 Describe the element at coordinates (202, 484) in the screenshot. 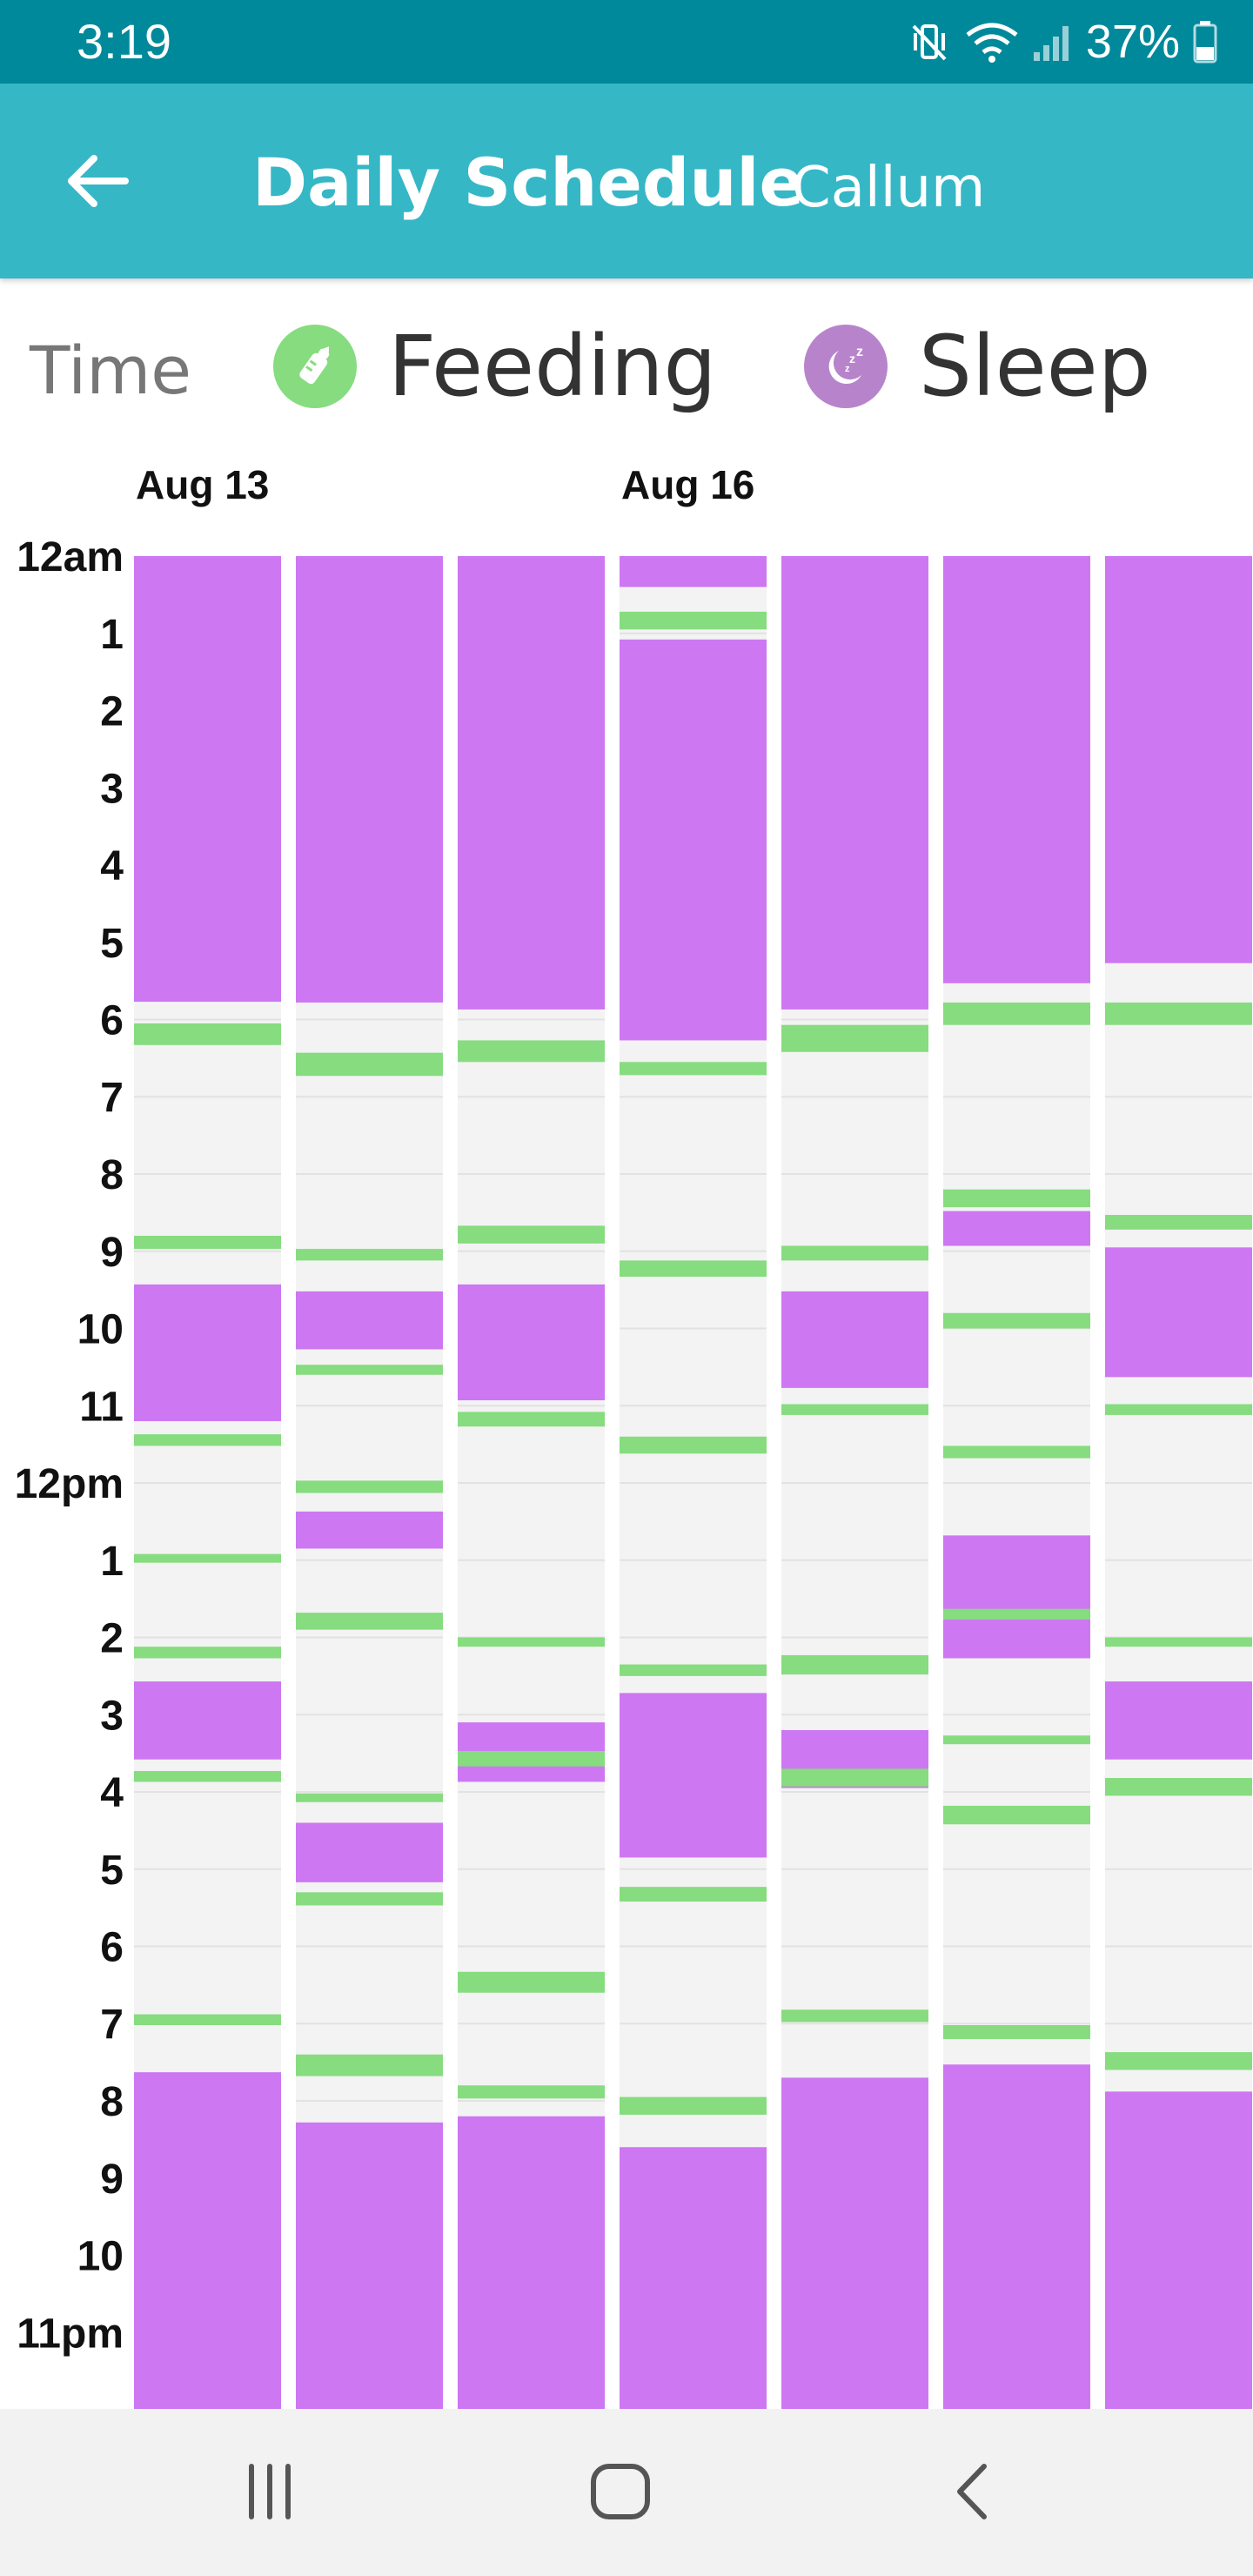

I see `date-label: Aug 13` at that location.